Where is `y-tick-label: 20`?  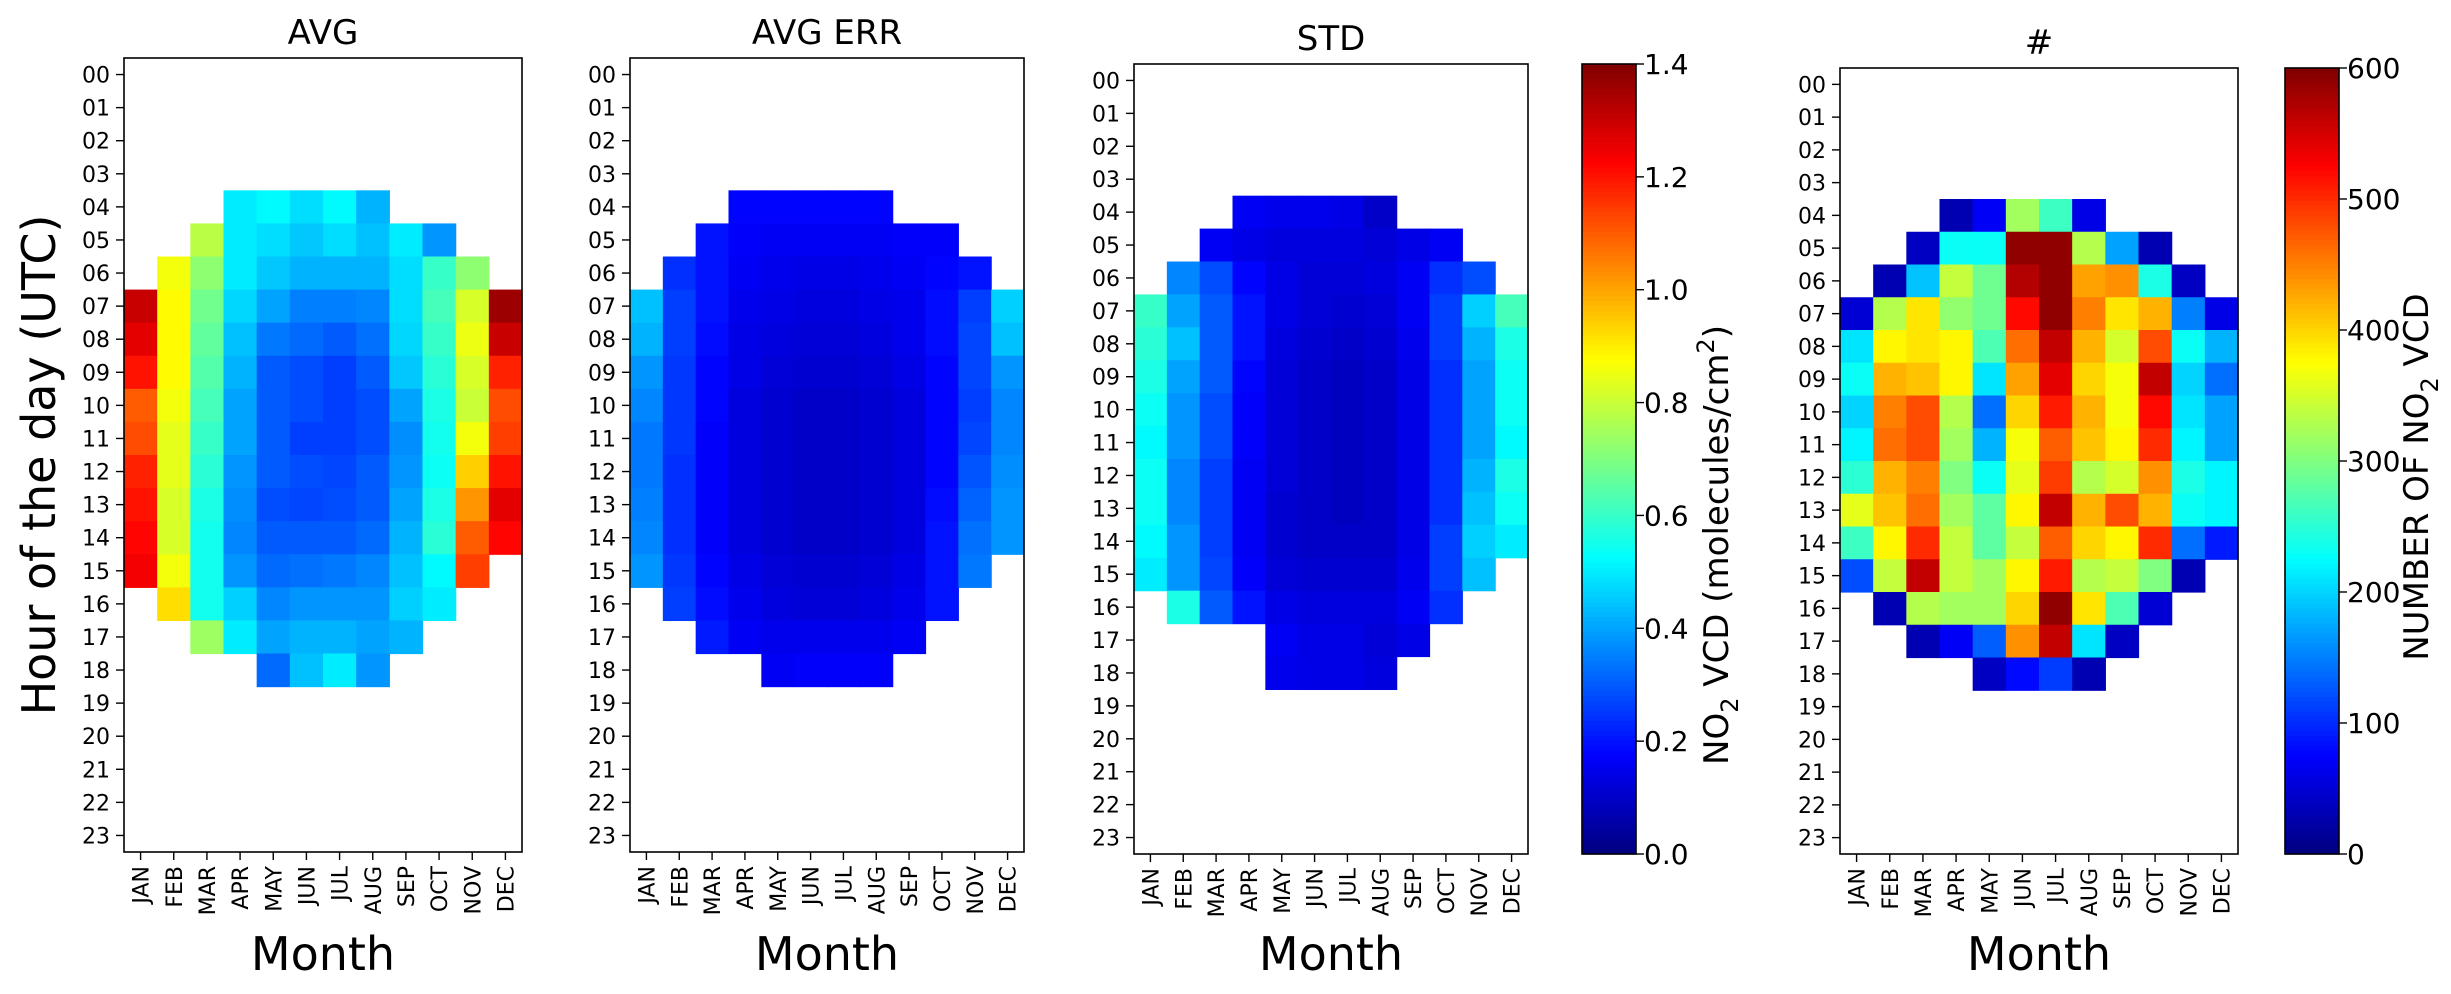
y-tick-label: 20 is located at coordinates (96, 737).